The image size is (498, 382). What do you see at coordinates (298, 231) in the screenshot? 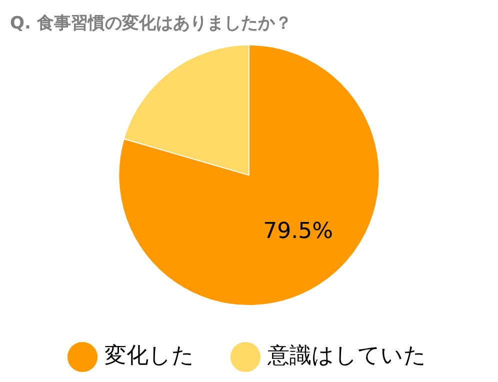
I see `data-label: 79.5%` at bounding box center [298, 231].